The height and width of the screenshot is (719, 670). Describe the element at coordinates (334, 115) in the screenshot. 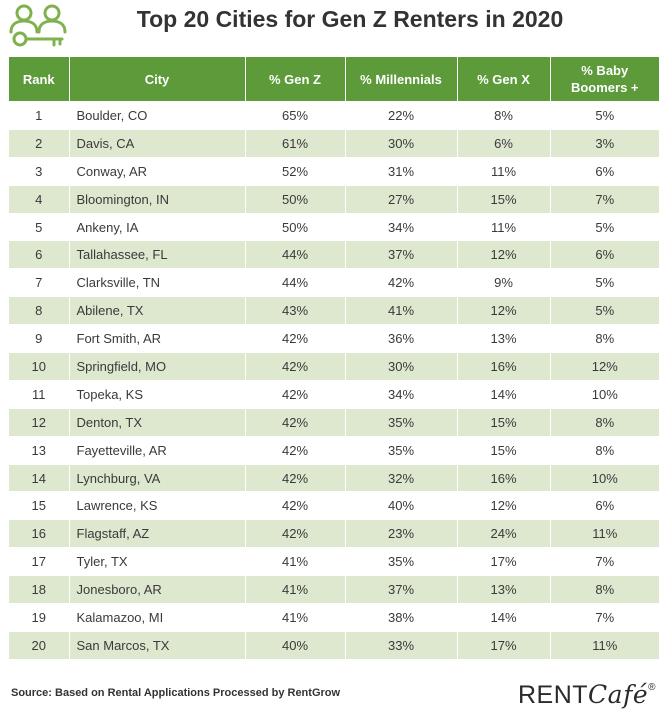

I see `table-row: 1 Boulder, CO 65% 22% 8% 5%` at that location.